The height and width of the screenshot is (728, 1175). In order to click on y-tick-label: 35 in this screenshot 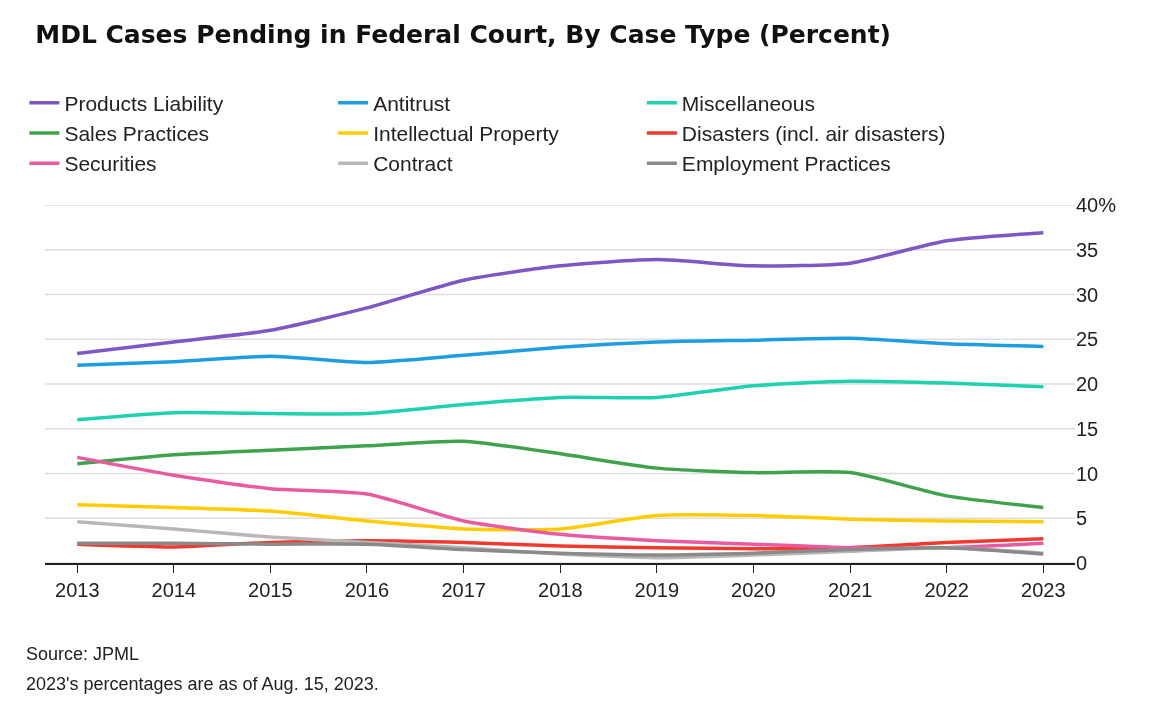, I will do `click(1087, 249)`.